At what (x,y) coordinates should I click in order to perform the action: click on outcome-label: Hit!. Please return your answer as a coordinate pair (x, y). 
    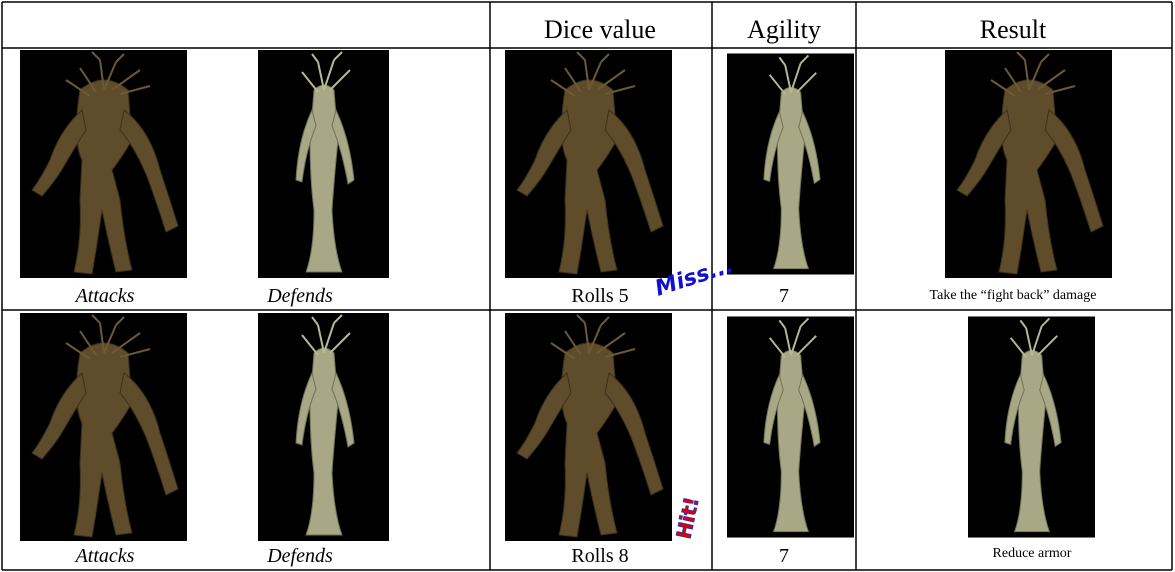
    Looking at the image, I should click on (687, 518).